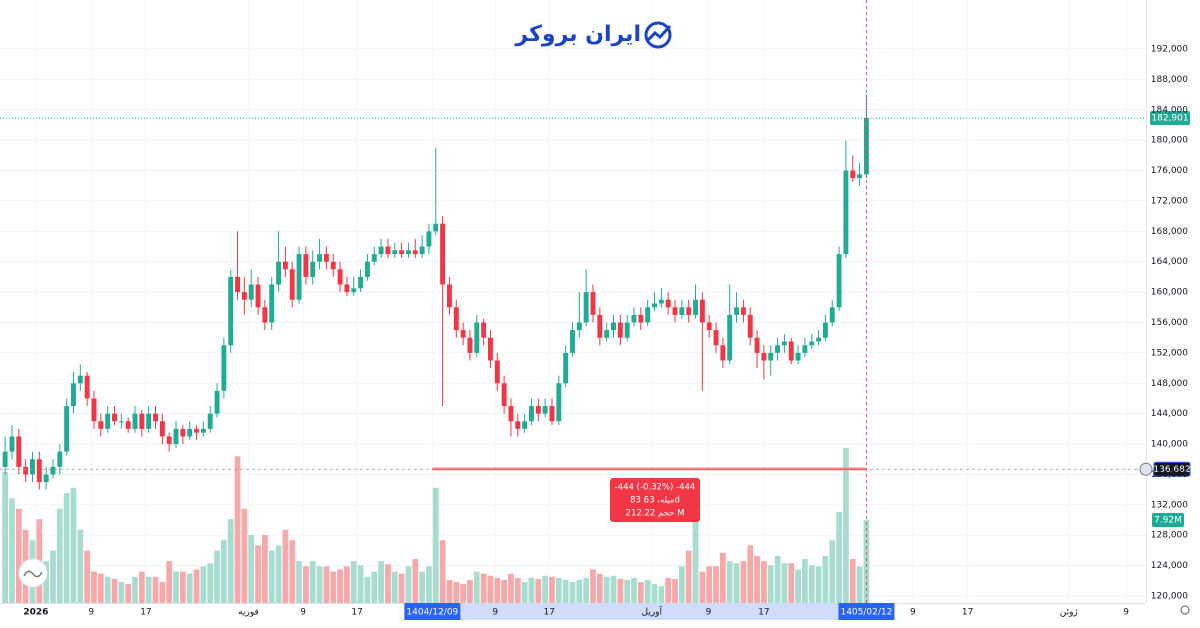 This screenshot has width=1200, height=628. Describe the element at coordinates (577, 34) in the screenshot. I see `logo-text: ایران بروکر` at that location.